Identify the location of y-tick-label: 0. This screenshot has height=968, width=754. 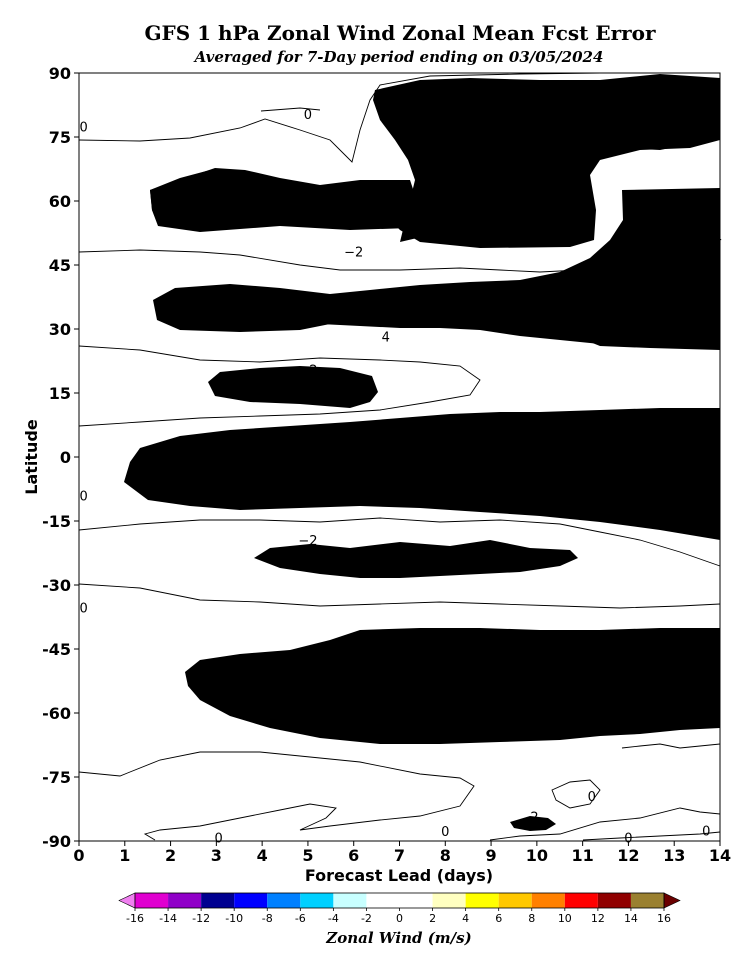
(65, 457).